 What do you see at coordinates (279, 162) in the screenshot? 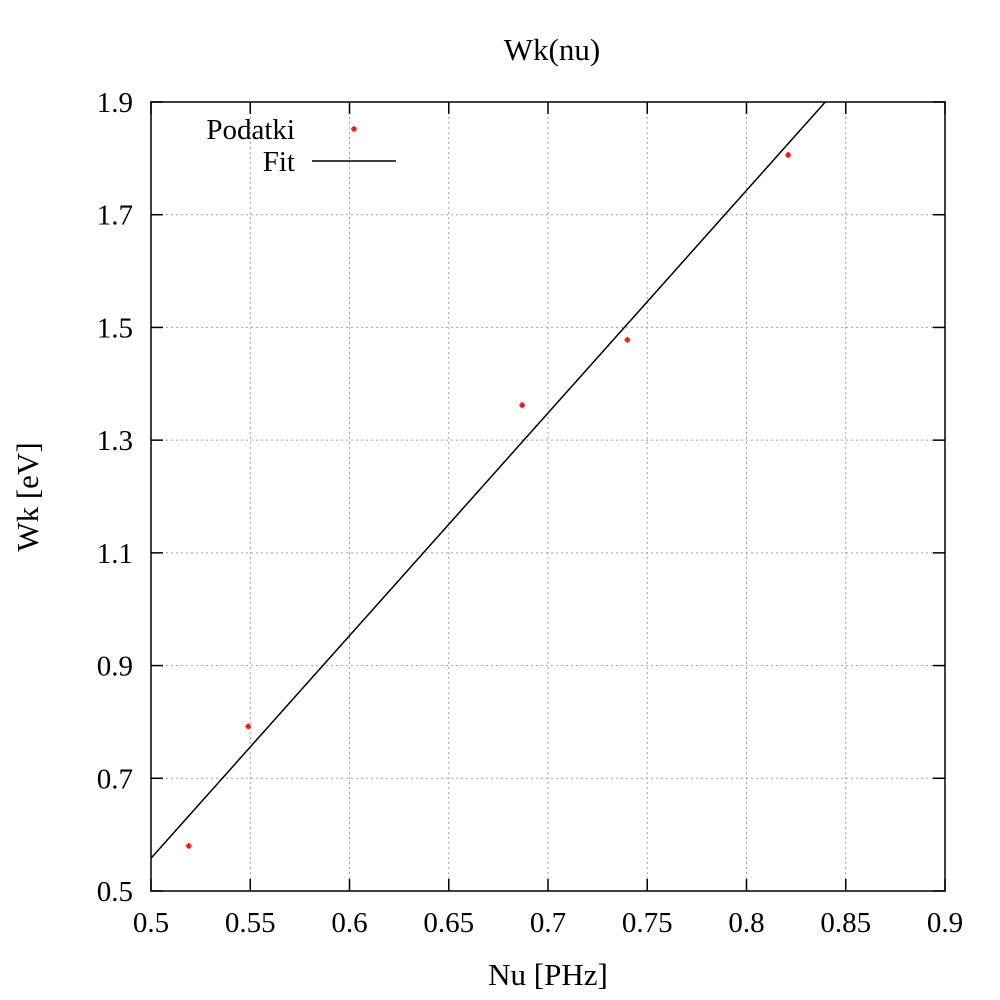
I see `legend-label-fit: Fit` at bounding box center [279, 162].